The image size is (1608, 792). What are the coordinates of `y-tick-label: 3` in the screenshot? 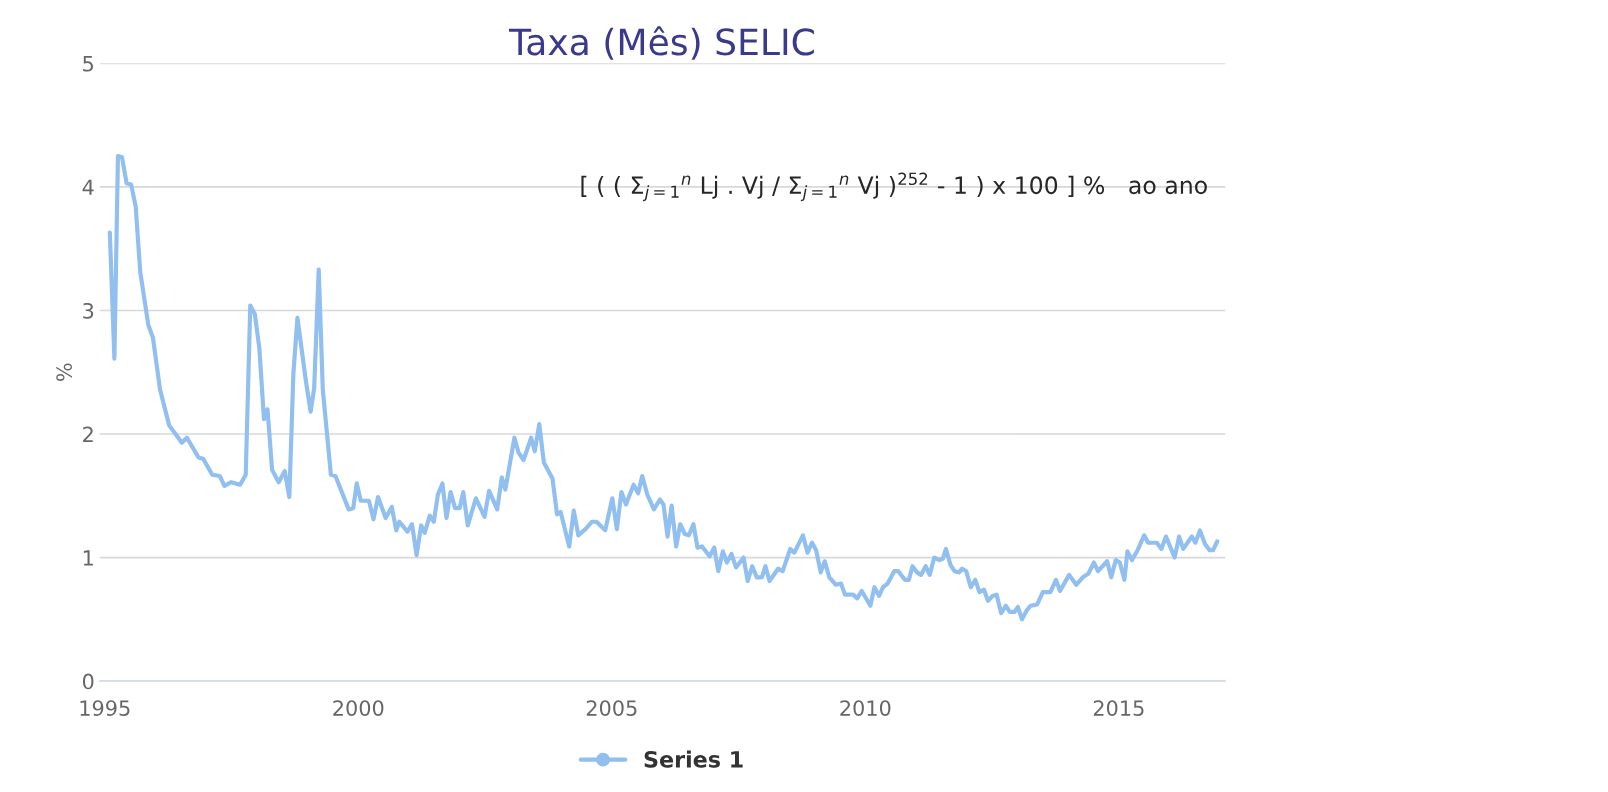 It's located at (88, 310).